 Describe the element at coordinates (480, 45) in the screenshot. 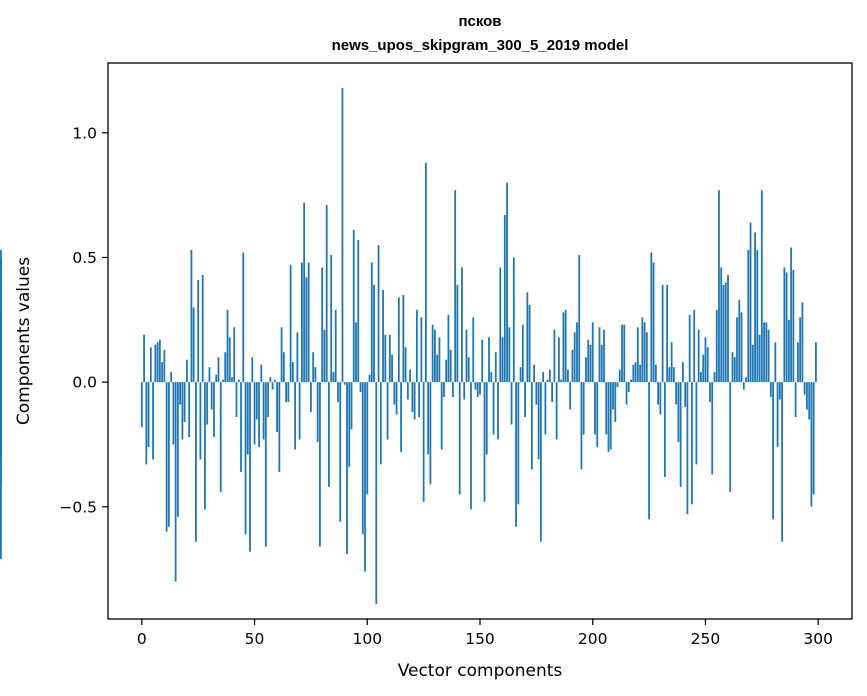

I see `chart-subtitle: news_upos_skipgram_300_5_2019 model` at that location.